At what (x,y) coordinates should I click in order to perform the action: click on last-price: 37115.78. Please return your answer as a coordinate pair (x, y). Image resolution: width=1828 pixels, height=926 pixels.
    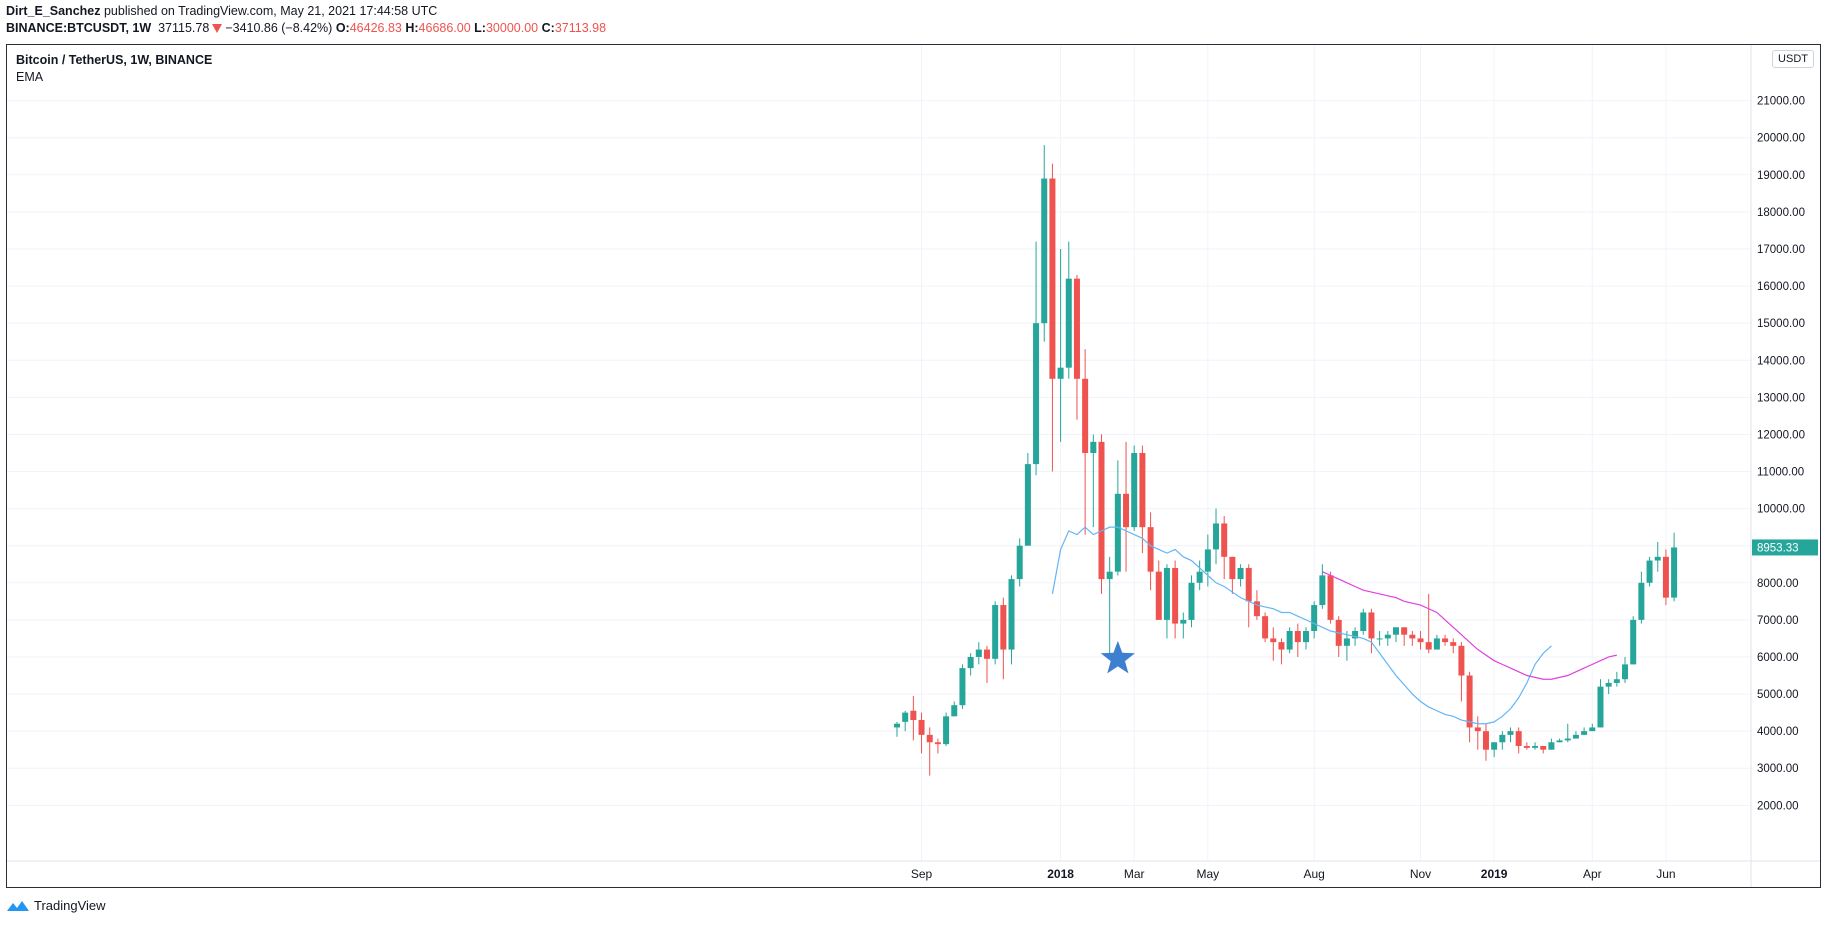
    Looking at the image, I should click on (184, 28).